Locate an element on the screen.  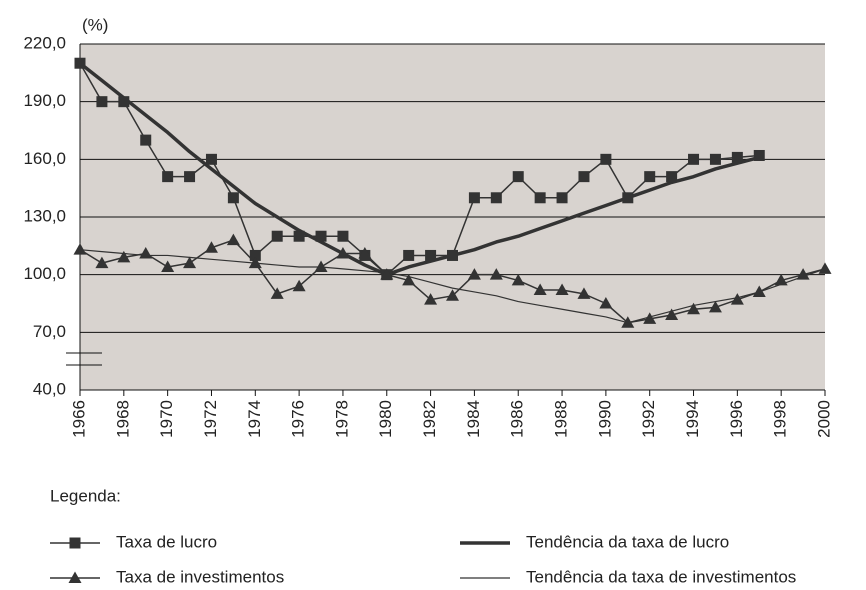
x-tick-label: 1974 is located at coordinates (254, 419).